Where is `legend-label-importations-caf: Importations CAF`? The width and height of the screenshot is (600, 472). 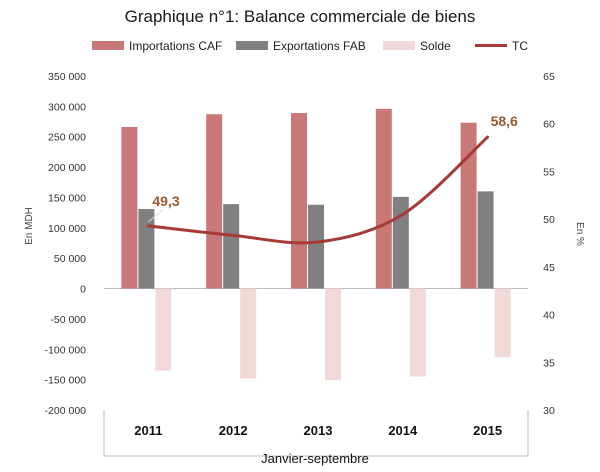 legend-label-importations-caf: Importations CAF is located at coordinates (175, 46).